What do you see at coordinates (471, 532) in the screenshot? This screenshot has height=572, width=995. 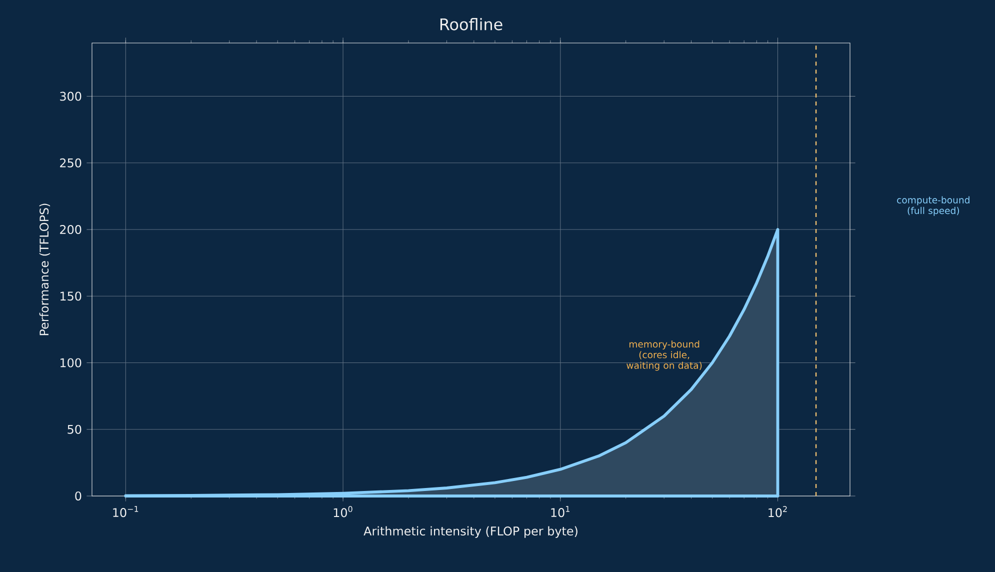 I see `x-axis-title: Arithmetic intensity (FLOP per byte)` at bounding box center [471, 532].